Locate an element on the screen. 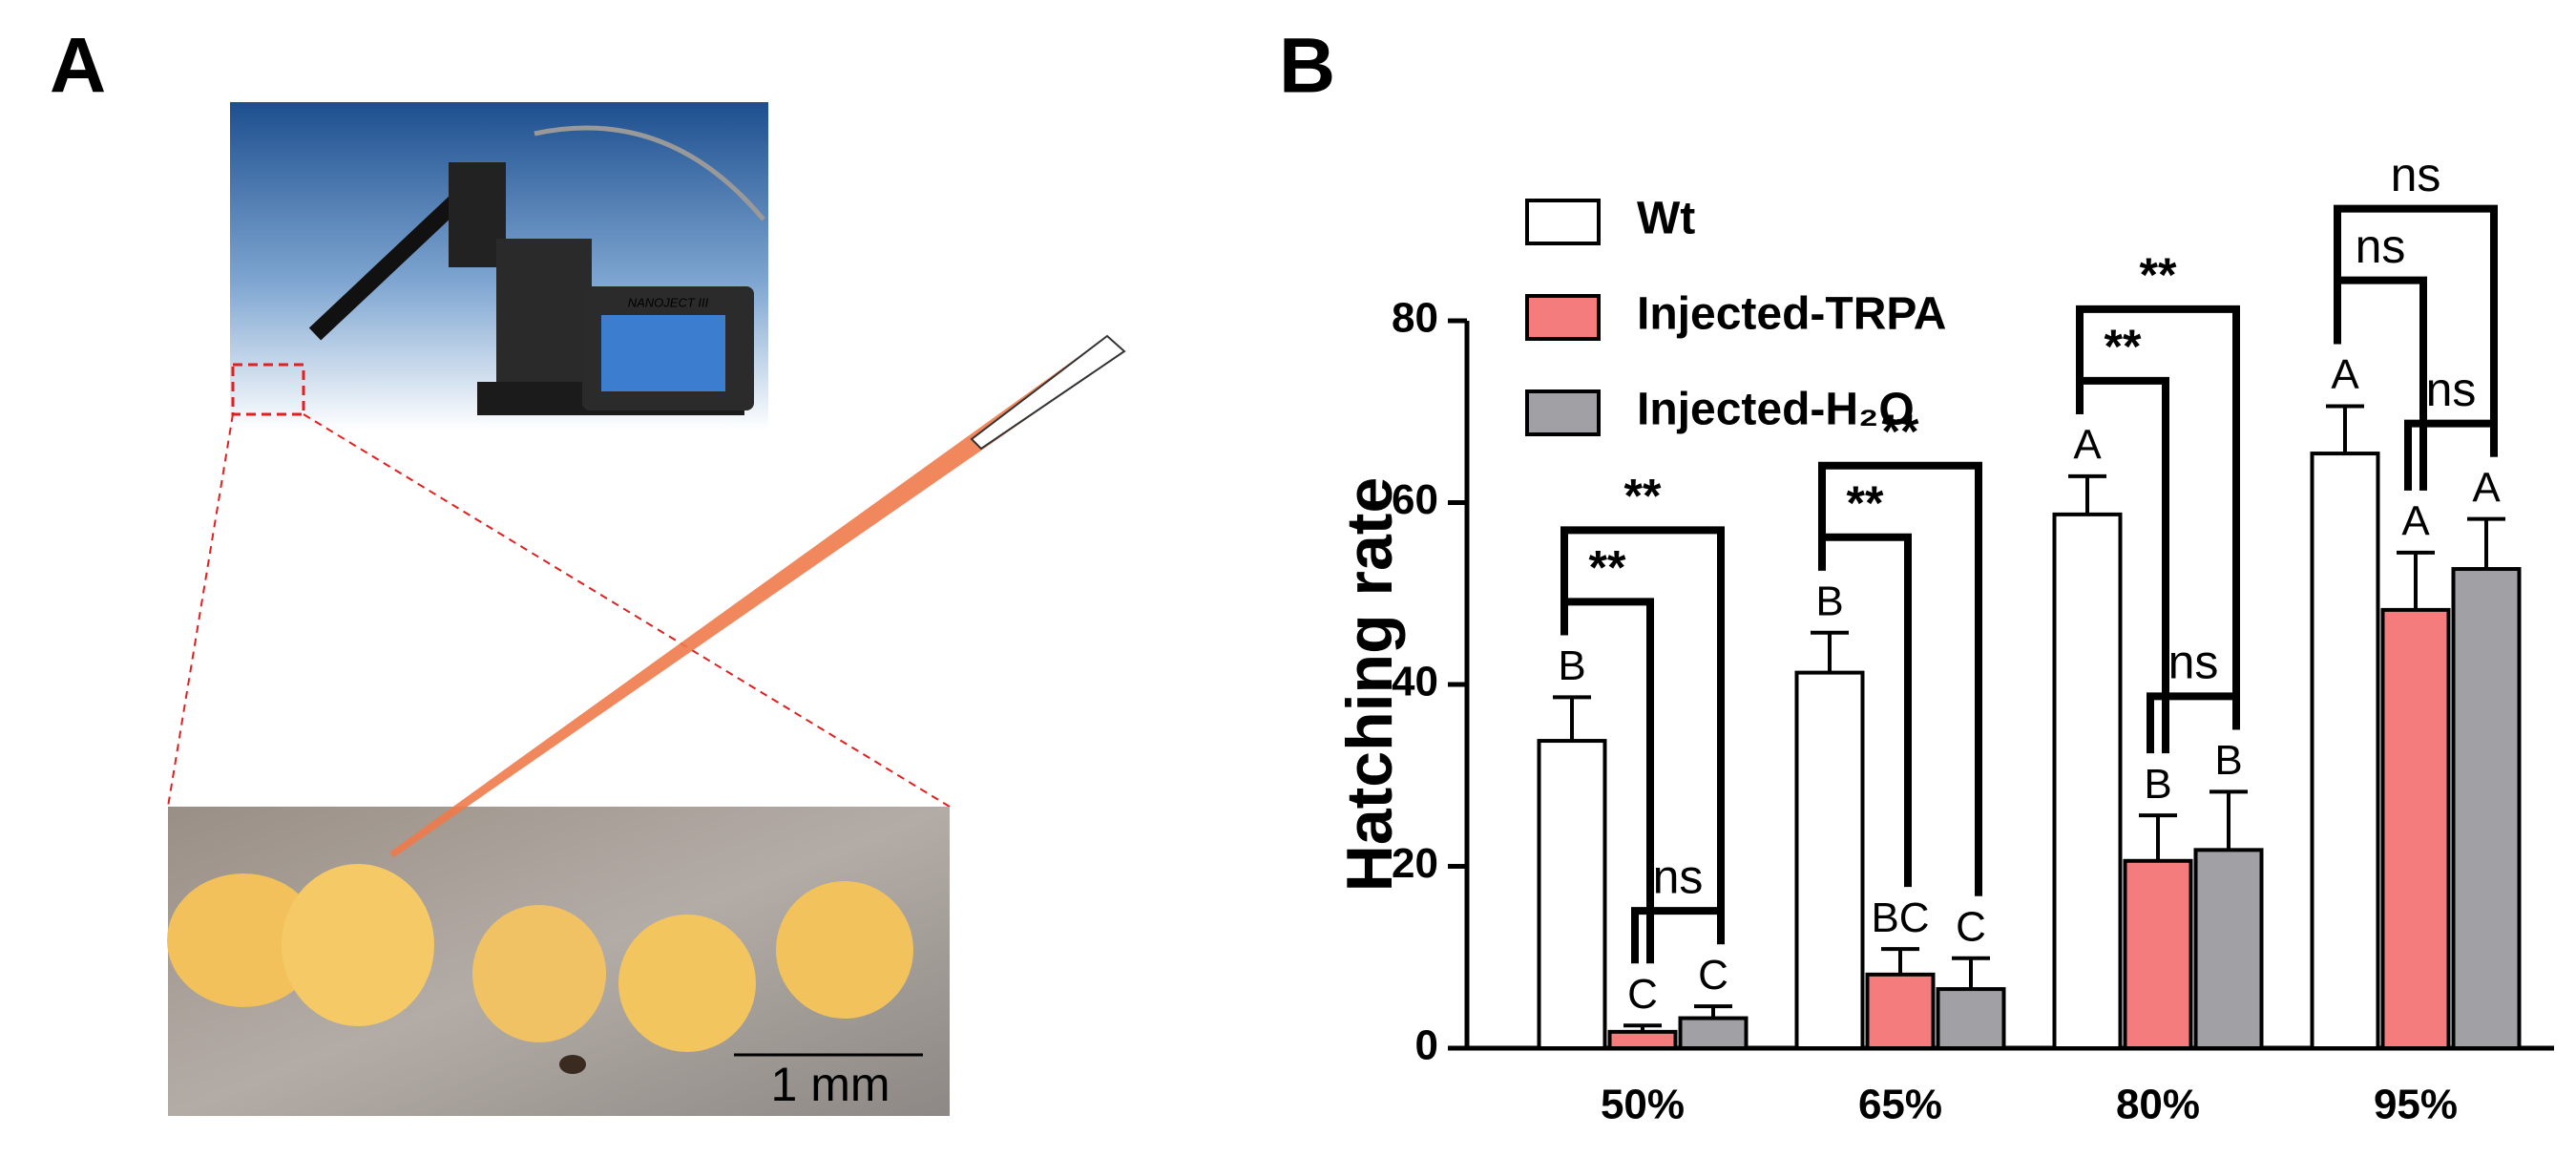 This screenshot has width=2576, height=1157. y-tick-label: 20 is located at coordinates (1415, 864).